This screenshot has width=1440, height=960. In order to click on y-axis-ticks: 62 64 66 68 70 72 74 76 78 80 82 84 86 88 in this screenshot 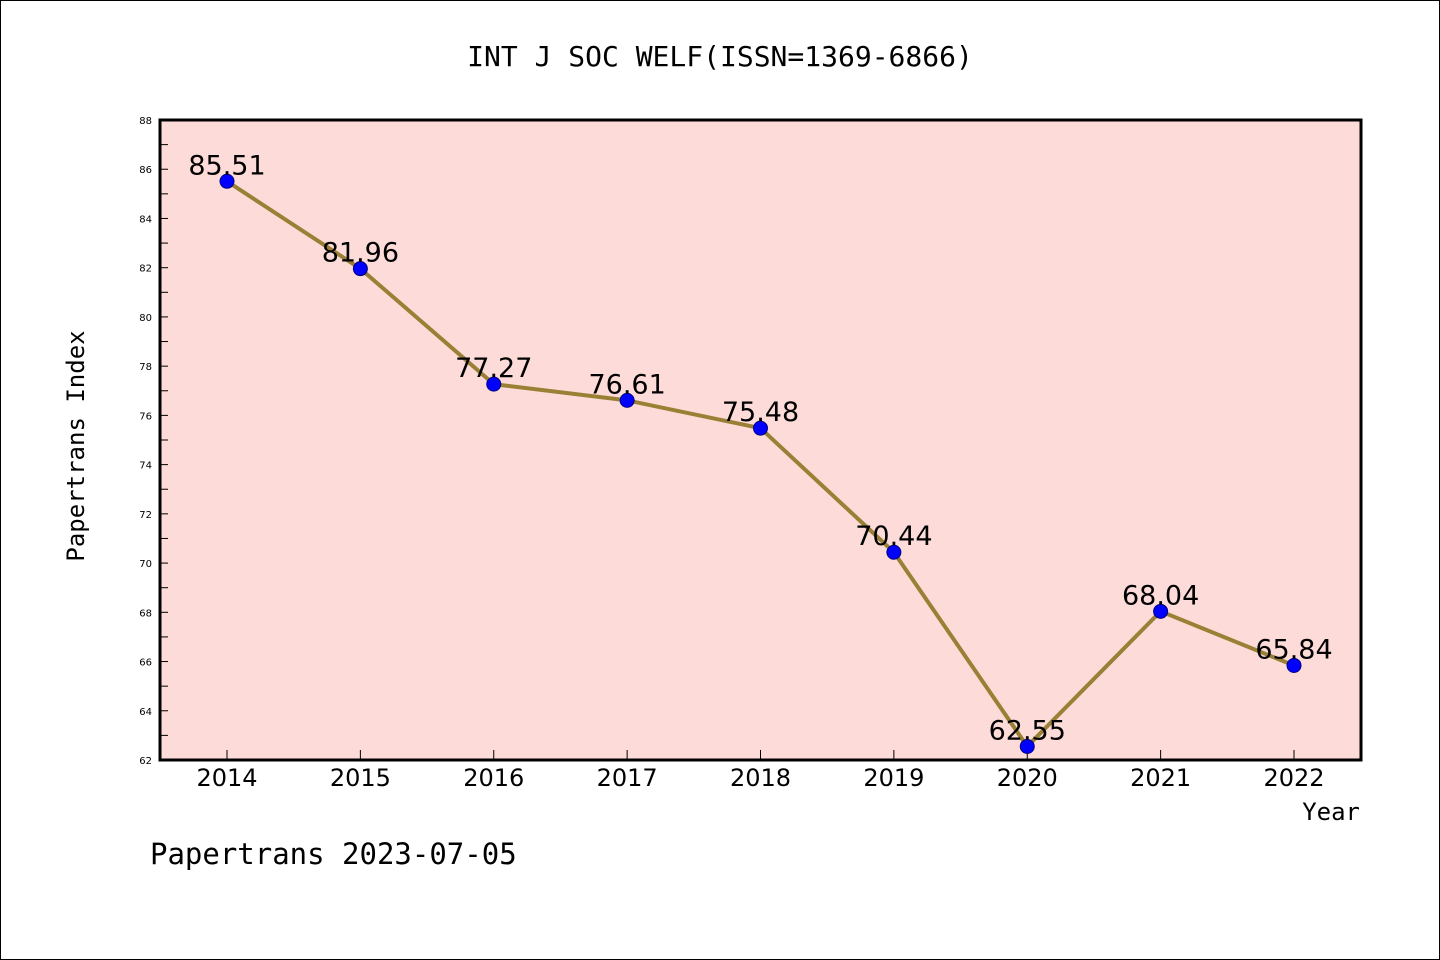, I will do `click(153, 441)`.